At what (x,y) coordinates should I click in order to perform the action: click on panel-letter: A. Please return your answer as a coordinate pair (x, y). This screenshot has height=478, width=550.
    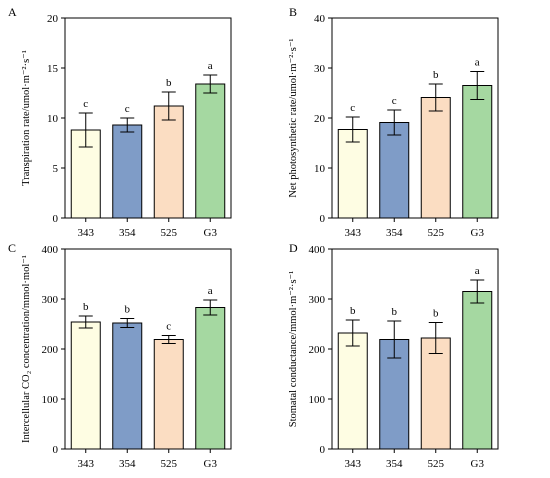
    Looking at the image, I should click on (12, 12).